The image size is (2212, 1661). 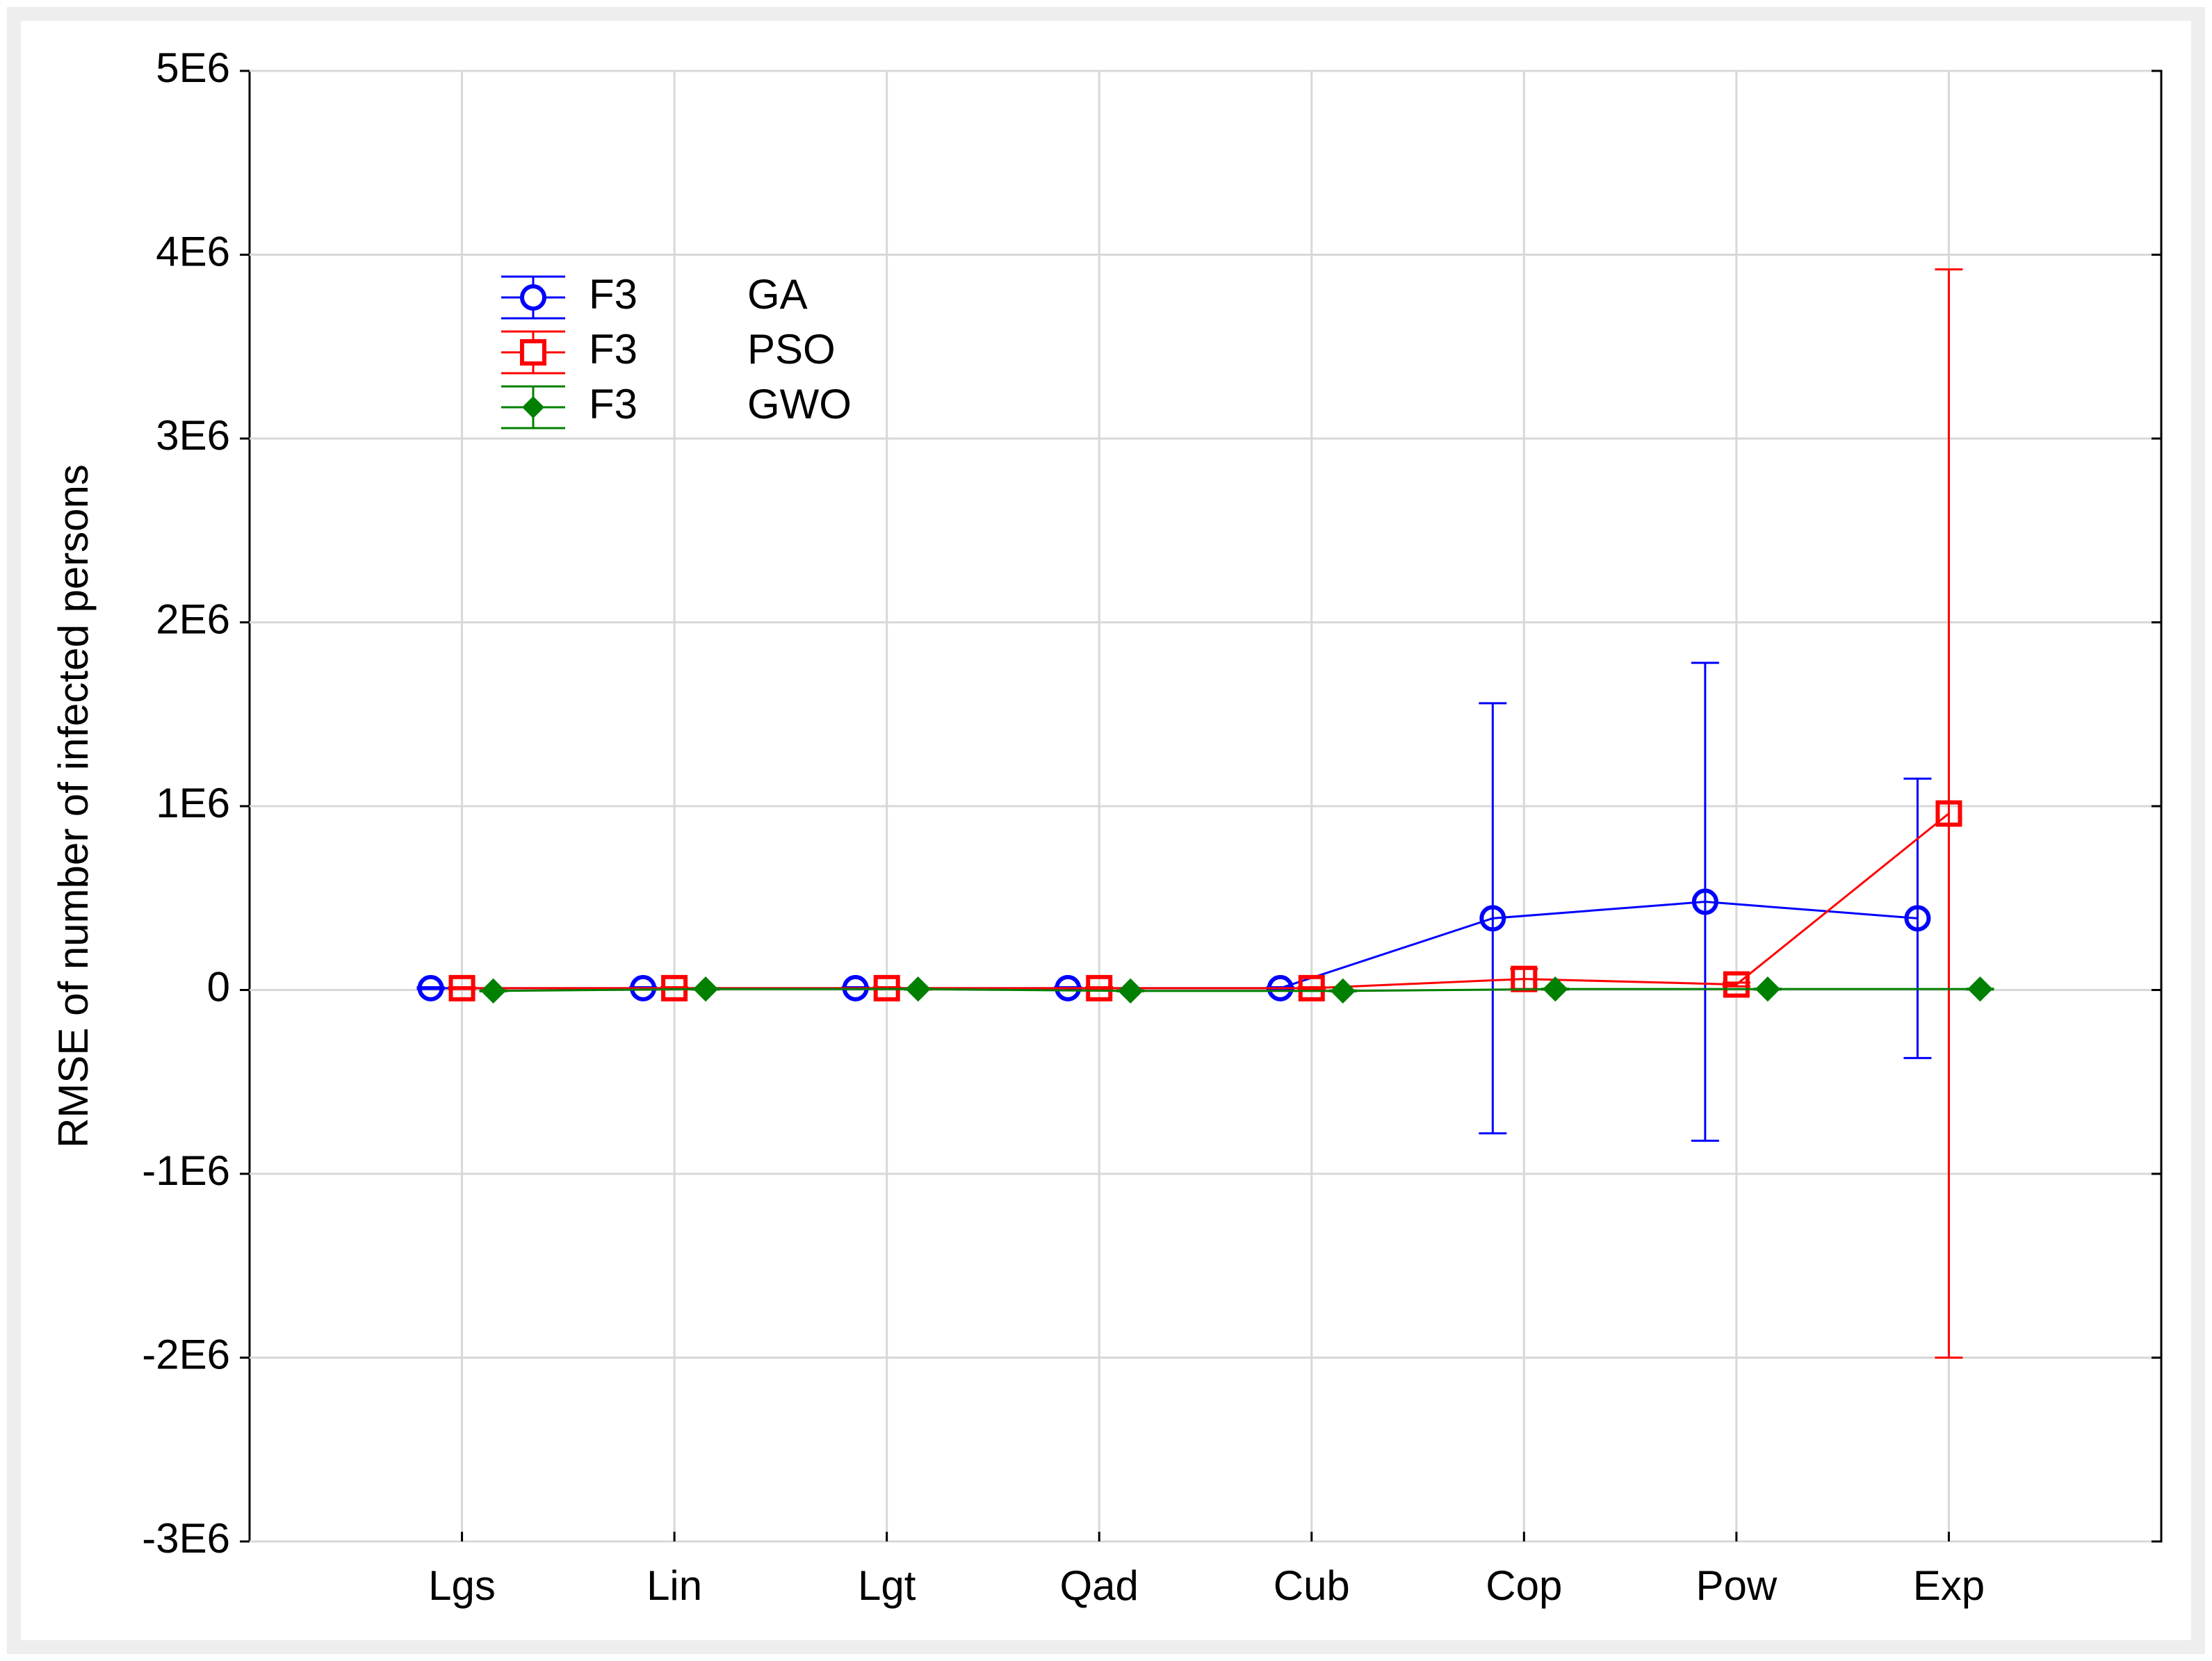 What do you see at coordinates (193, 67) in the screenshot?
I see `y-tick-label: 5E6` at bounding box center [193, 67].